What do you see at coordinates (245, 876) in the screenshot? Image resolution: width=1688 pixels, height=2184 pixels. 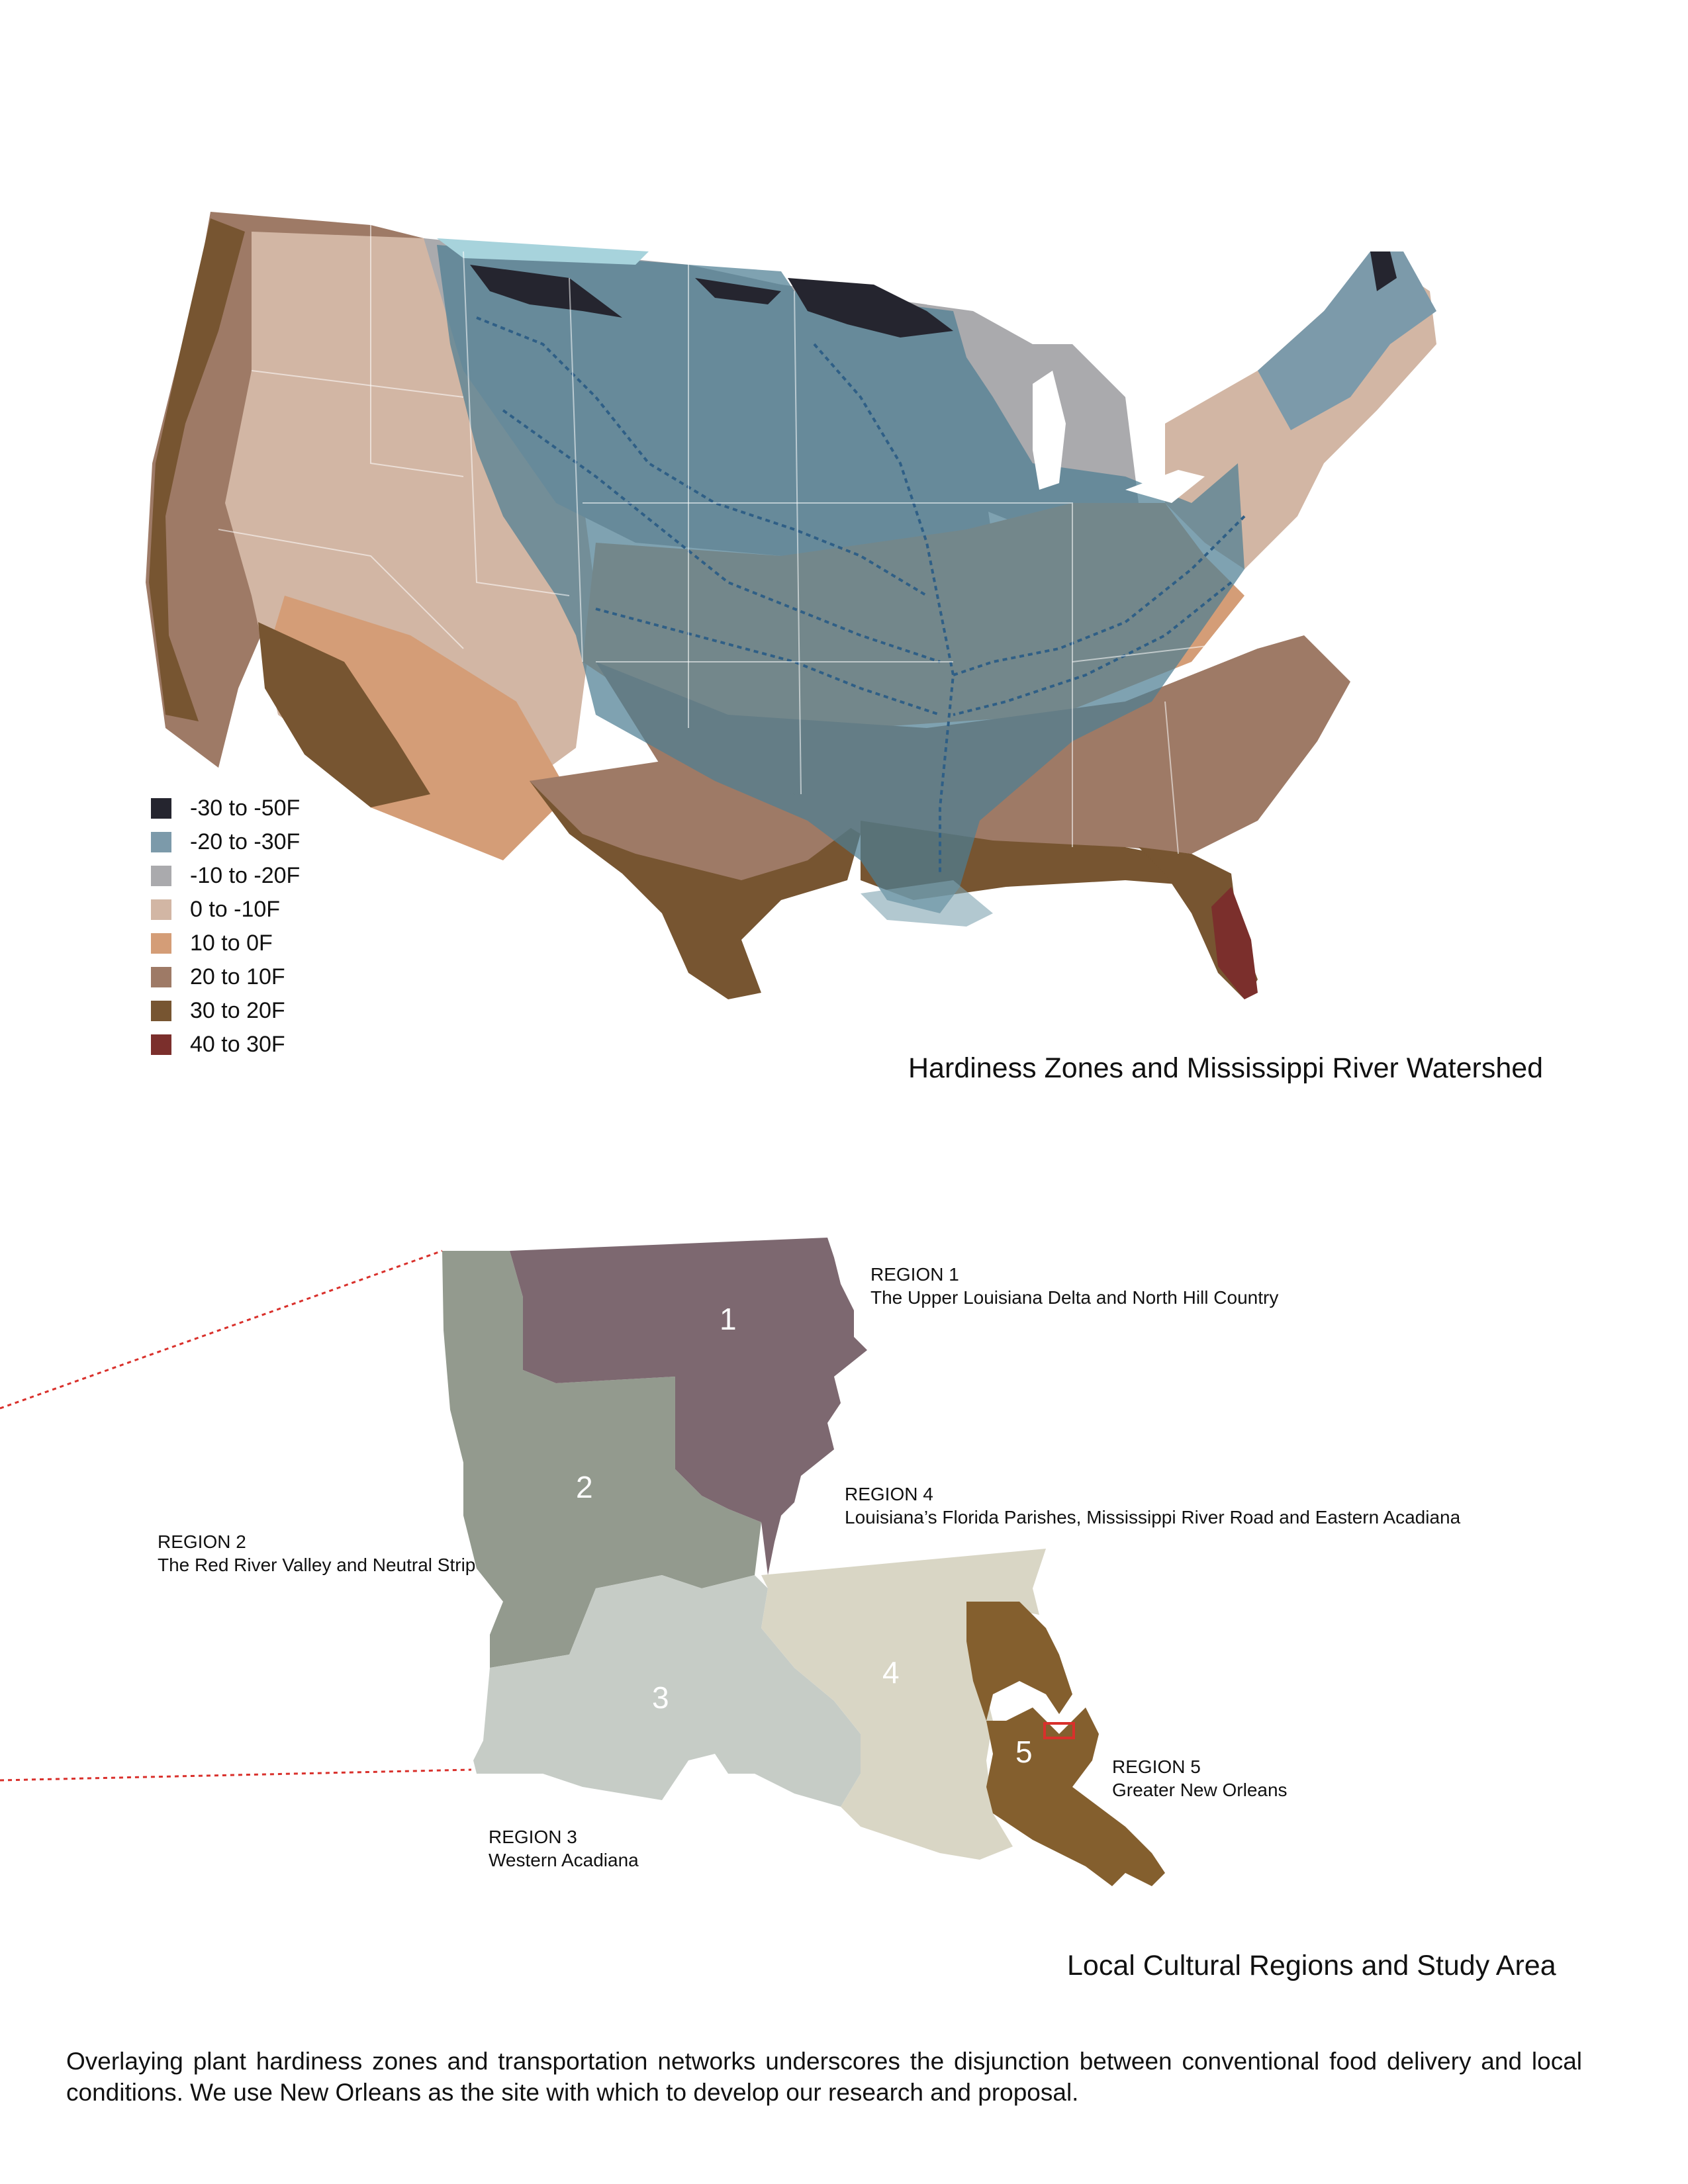 I see `legend-label: -10 to -20F` at bounding box center [245, 876].